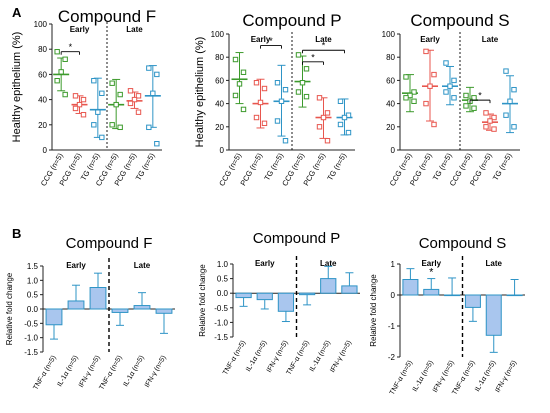 The width and height of the screenshot is (550, 413). Describe the element at coordinates (17, 87) in the screenshot. I see `y-axis-label: Healthy epithelium (%)` at that location.